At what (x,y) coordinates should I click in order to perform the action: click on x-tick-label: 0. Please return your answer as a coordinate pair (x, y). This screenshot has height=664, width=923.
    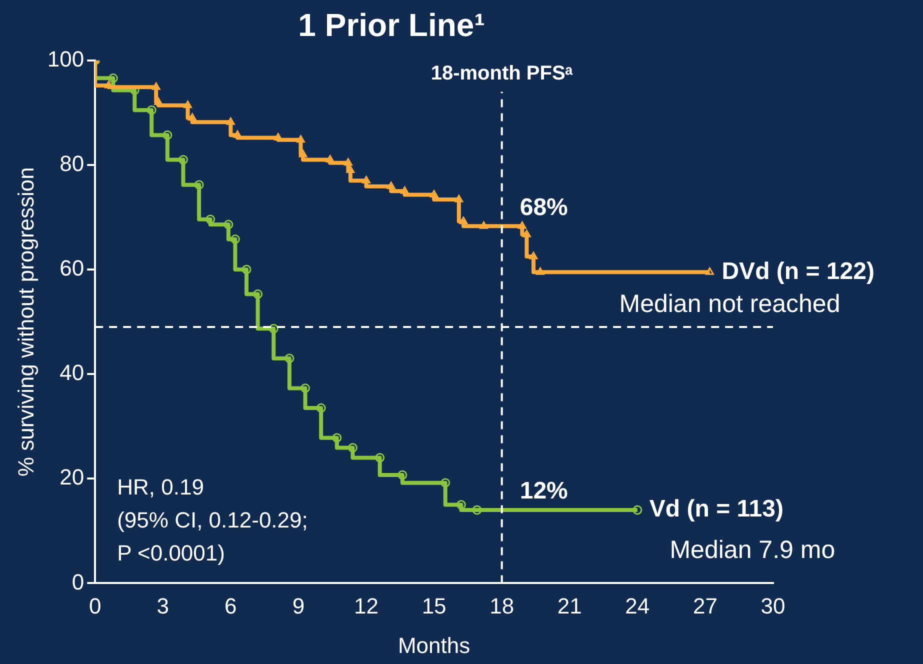
    Looking at the image, I should click on (95, 605).